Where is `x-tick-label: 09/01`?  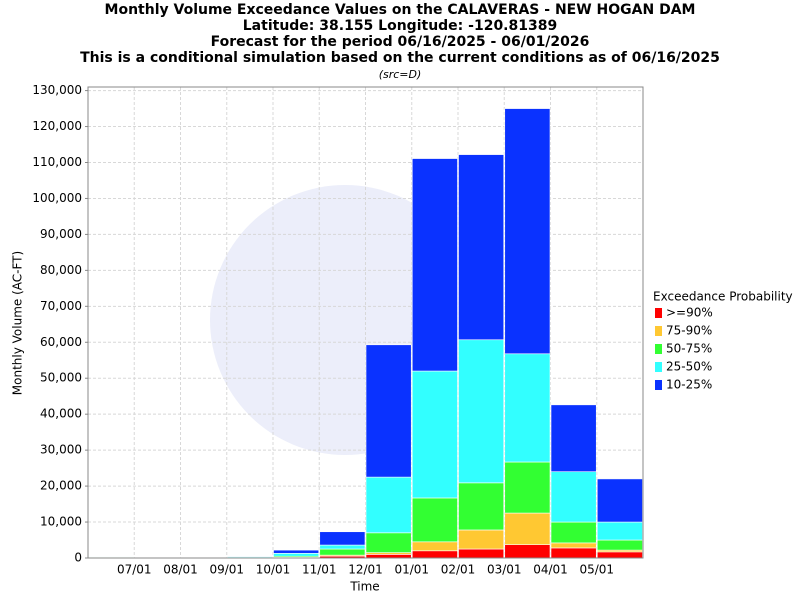 x-tick-label: 09/01 is located at coordinates (226, 570).